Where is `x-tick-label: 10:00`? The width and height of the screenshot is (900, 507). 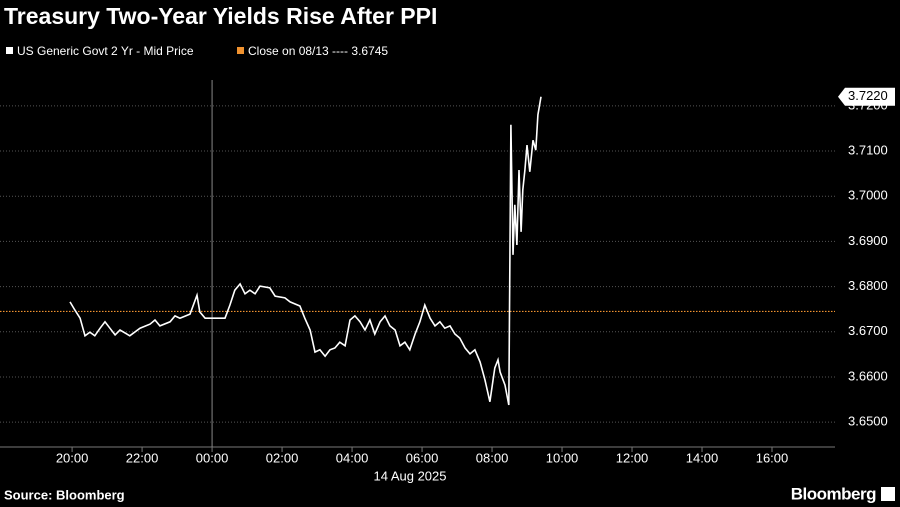 x-tick-label: 10:00 is located at coordinates (562, 457).